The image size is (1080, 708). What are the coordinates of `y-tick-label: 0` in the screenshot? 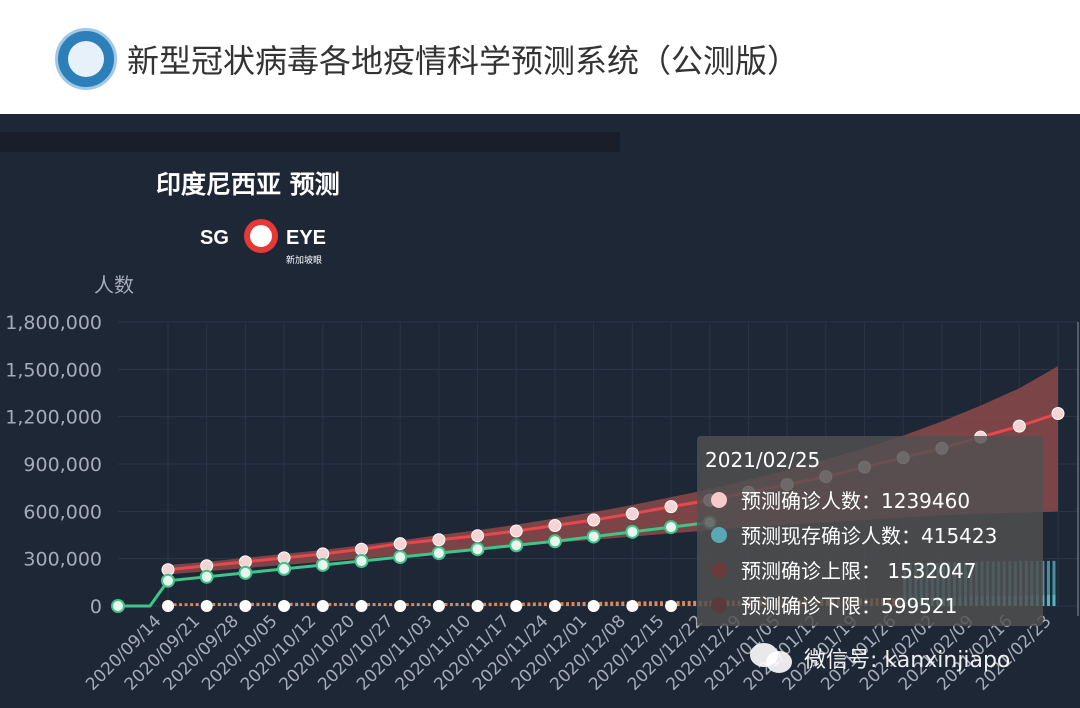 It's located at (96, 607).